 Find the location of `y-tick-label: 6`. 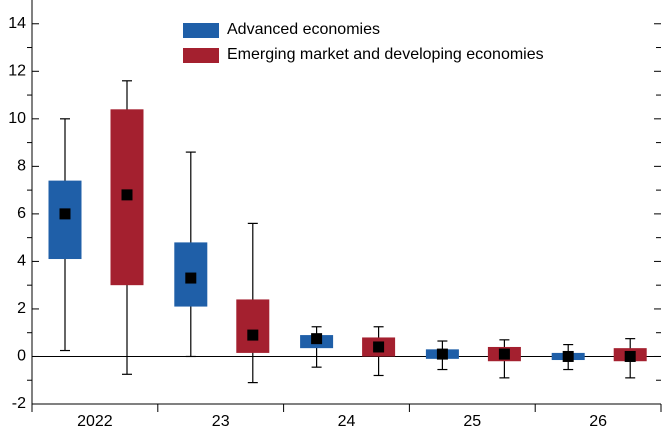

y-tick-label: 6 is located at coordinates (21, 213).